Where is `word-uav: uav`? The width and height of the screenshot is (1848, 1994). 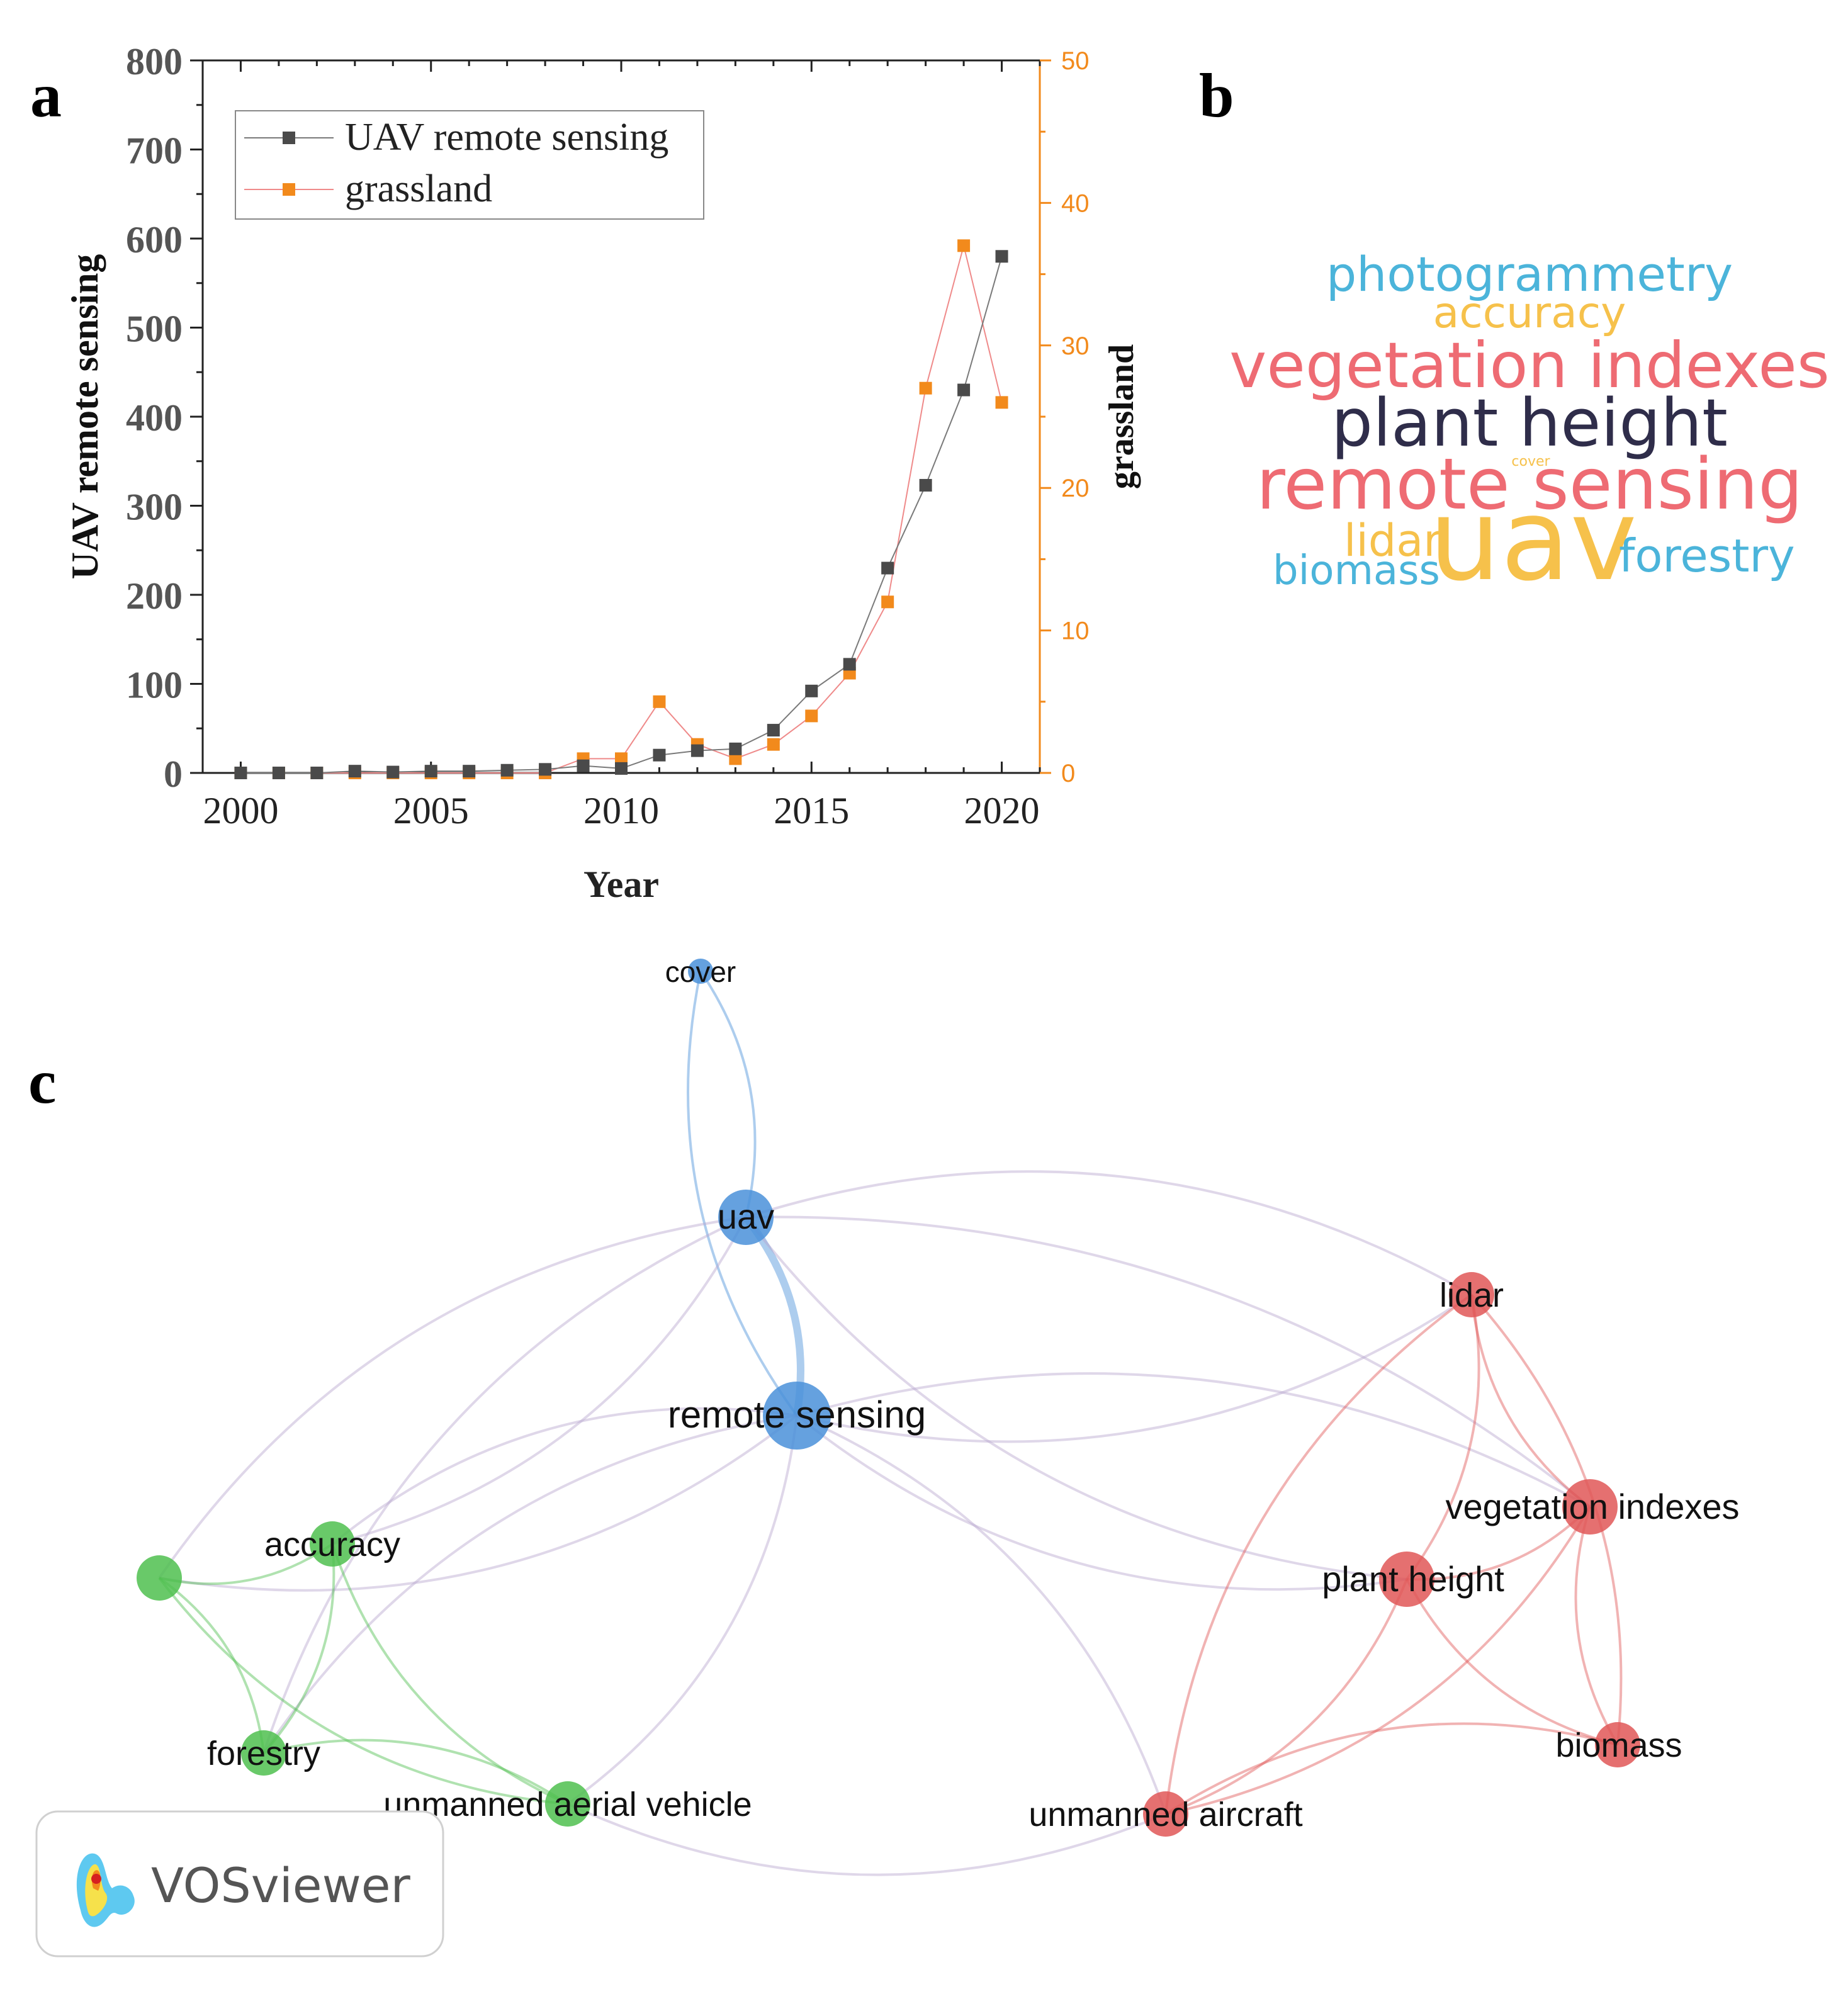
word-uav: uav is located at coordinates (1533, 540).